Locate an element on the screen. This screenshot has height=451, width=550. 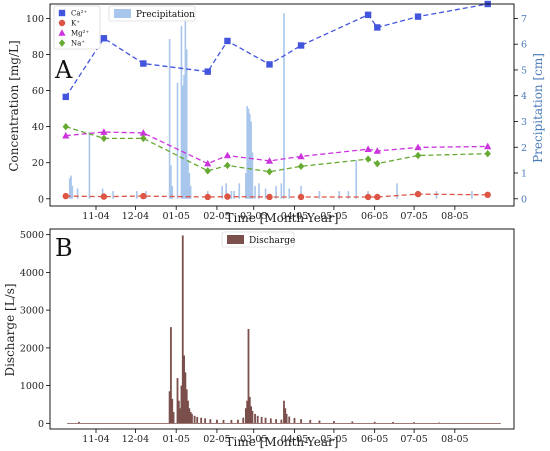
y-tick-label: 4000 is located at coordinates (32, 273).